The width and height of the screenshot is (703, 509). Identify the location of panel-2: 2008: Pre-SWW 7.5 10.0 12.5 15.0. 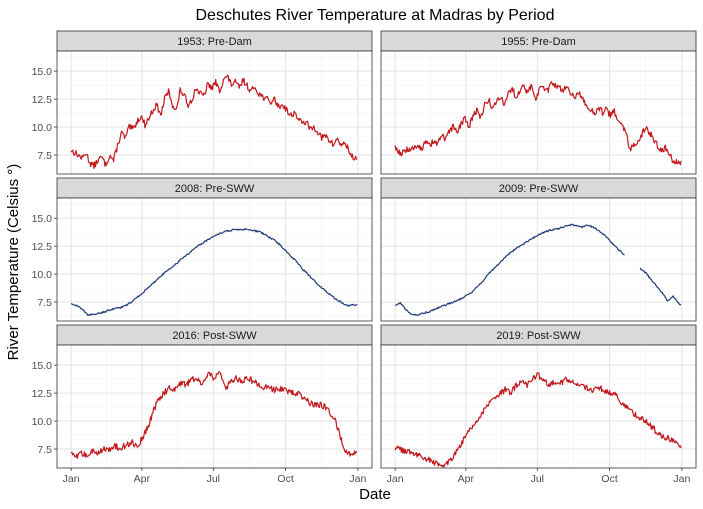
(202, 249).